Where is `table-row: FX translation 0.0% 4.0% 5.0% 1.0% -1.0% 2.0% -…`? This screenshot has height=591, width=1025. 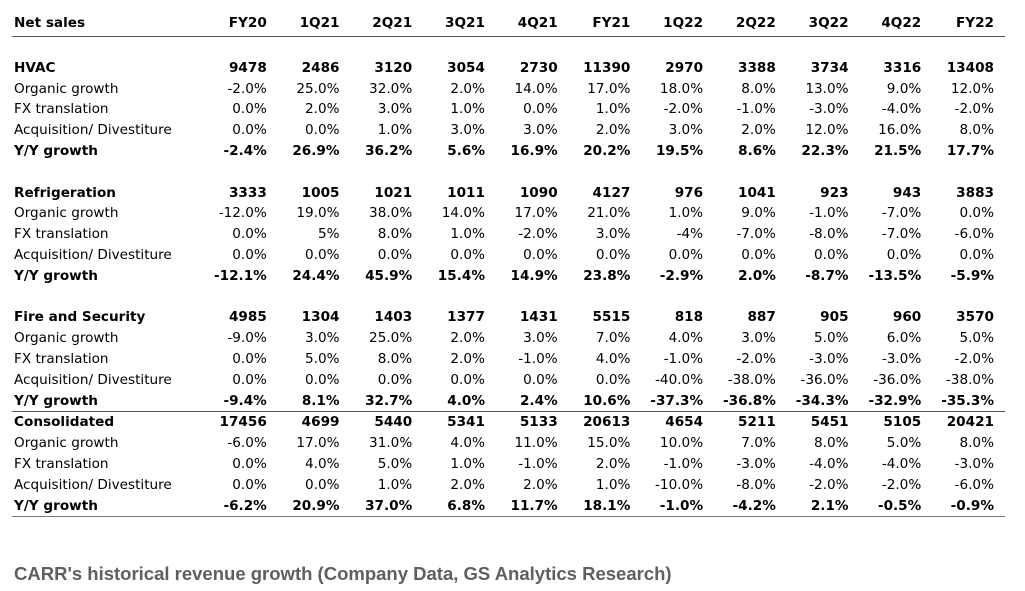 table-row: FX translation 0.0% 4.0% 5.0% 1.0% -1.0% 2.0% -… is located at coordinates (508, 464).